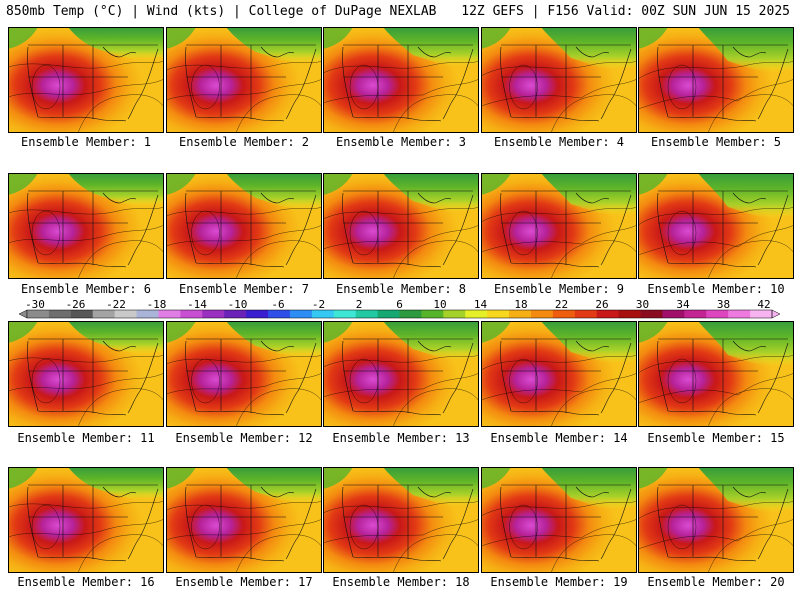 This screenshot has height=600, width=800. I want to click on ensemble-member-label: Ensemble Member: 14, so click(559, 438).